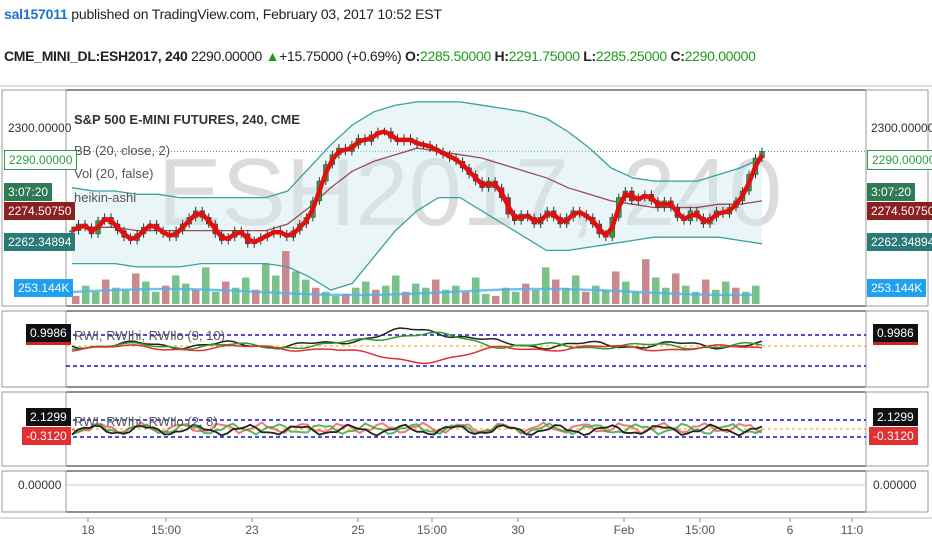 The height and width of the screenshot is (550, 932). Describe the element at coordinates (149, 335) in the screenshot. I see `ind1-label: RWI, RWIhi, RWIlo (9, 10)` at that location.